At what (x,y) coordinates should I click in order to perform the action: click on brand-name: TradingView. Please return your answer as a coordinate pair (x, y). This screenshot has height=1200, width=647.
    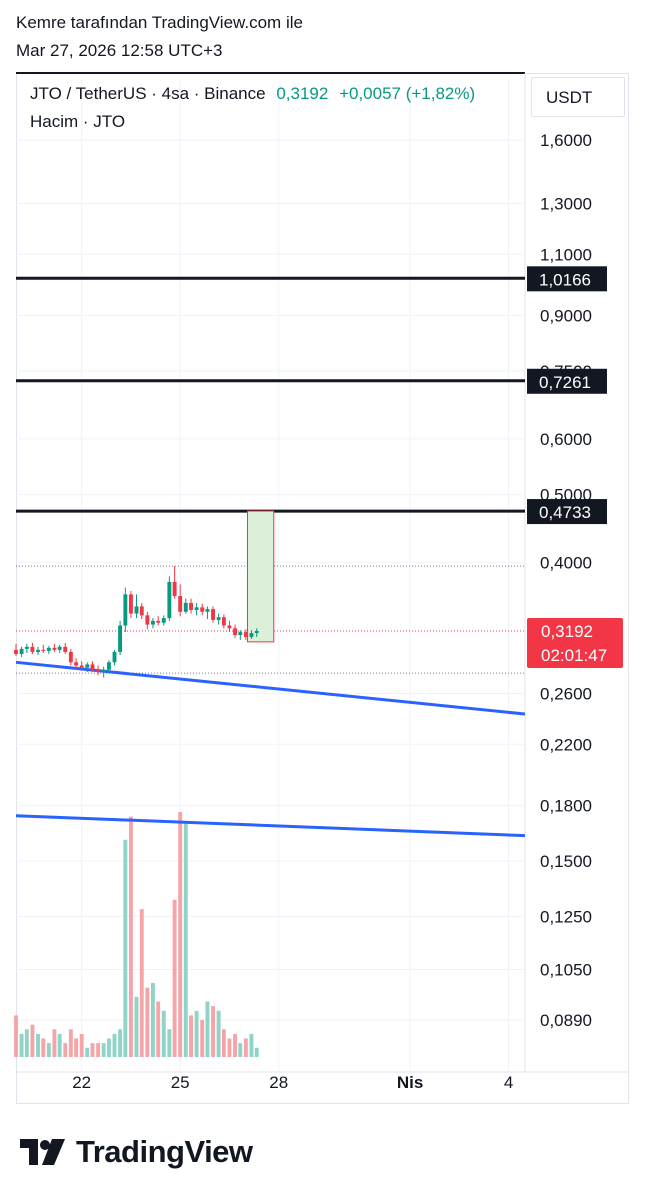
    Looking at the image, I should click on (164, 1151).